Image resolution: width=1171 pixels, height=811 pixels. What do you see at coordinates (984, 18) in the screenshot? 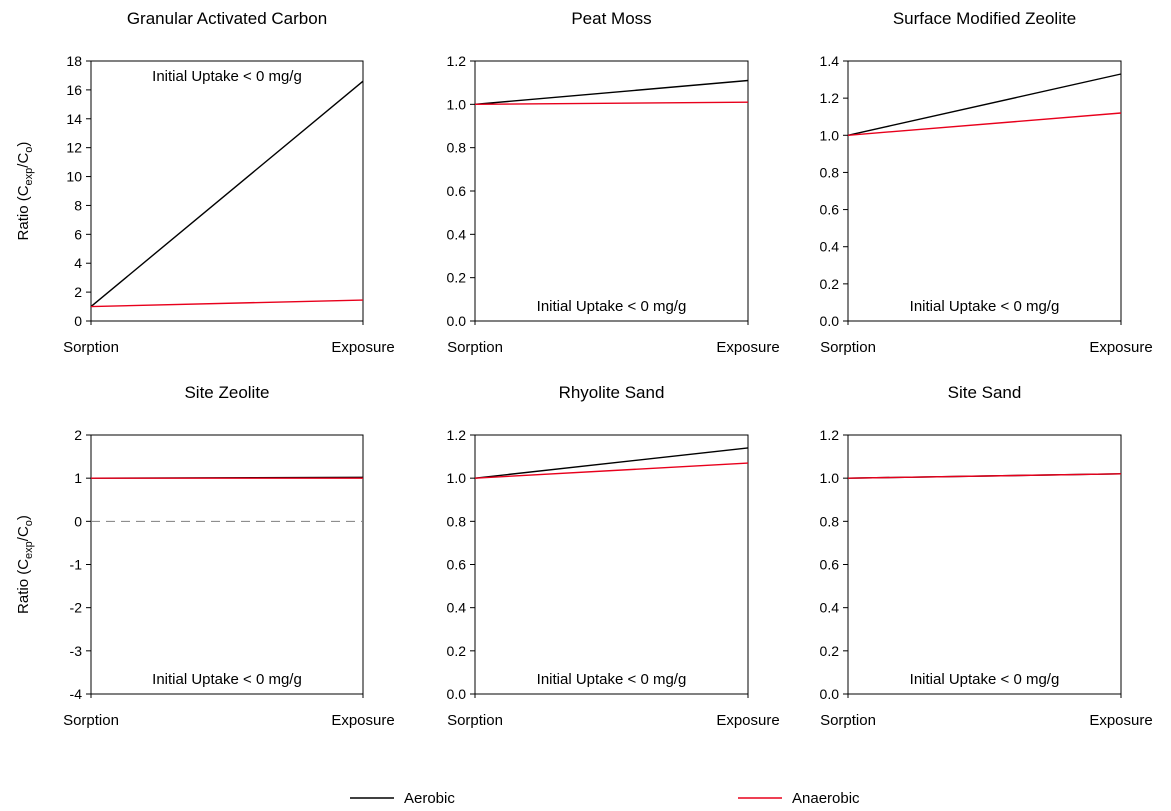
I see `chart-title: Surface Modified Zeolite` at bounding box center [984, 18].